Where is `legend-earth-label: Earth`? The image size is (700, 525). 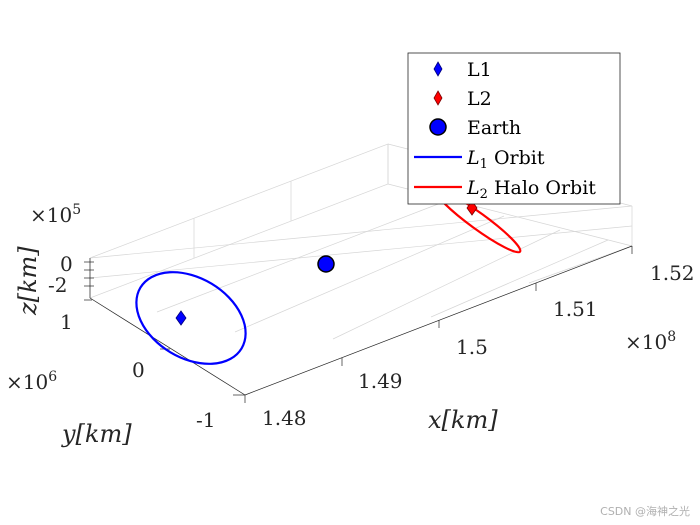 legend-earth-label: Earth is located at coordinates (494, 128).